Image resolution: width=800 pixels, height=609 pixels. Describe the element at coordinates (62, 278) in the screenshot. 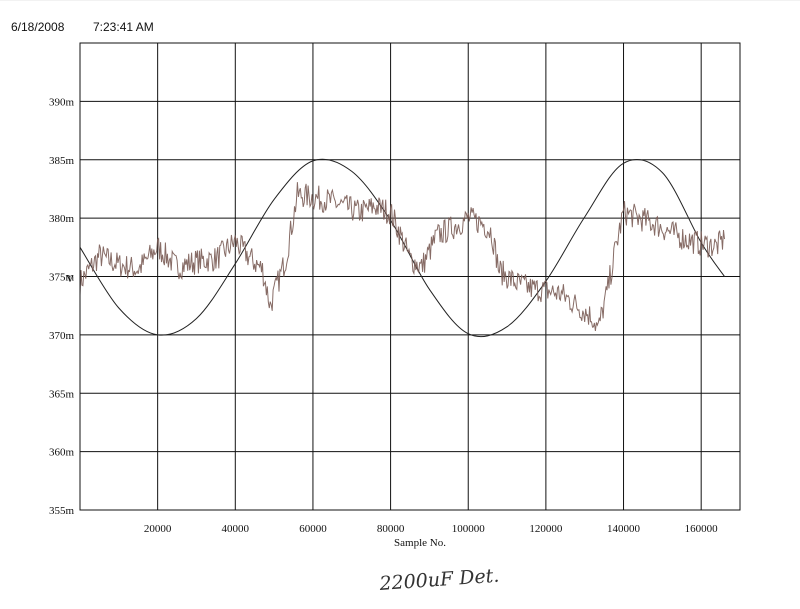

I see `y-tick-label: 375m` at that location.